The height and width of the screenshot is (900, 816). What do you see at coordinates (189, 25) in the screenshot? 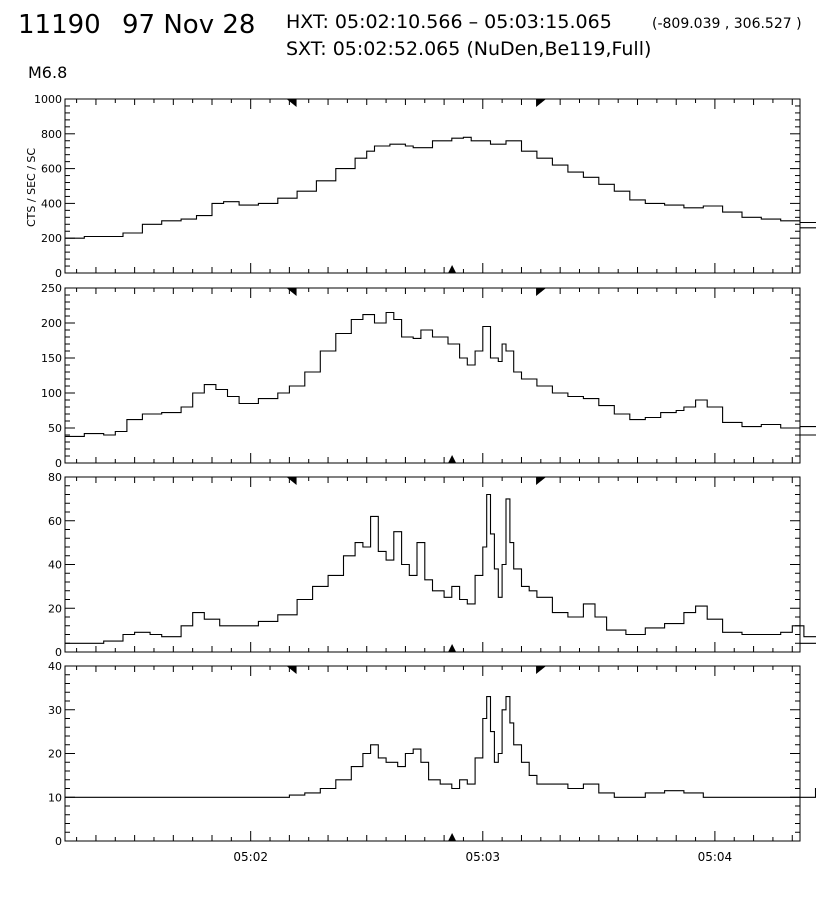
I see `event-date: 97 Nov 28` at bounding box center [189, 25].